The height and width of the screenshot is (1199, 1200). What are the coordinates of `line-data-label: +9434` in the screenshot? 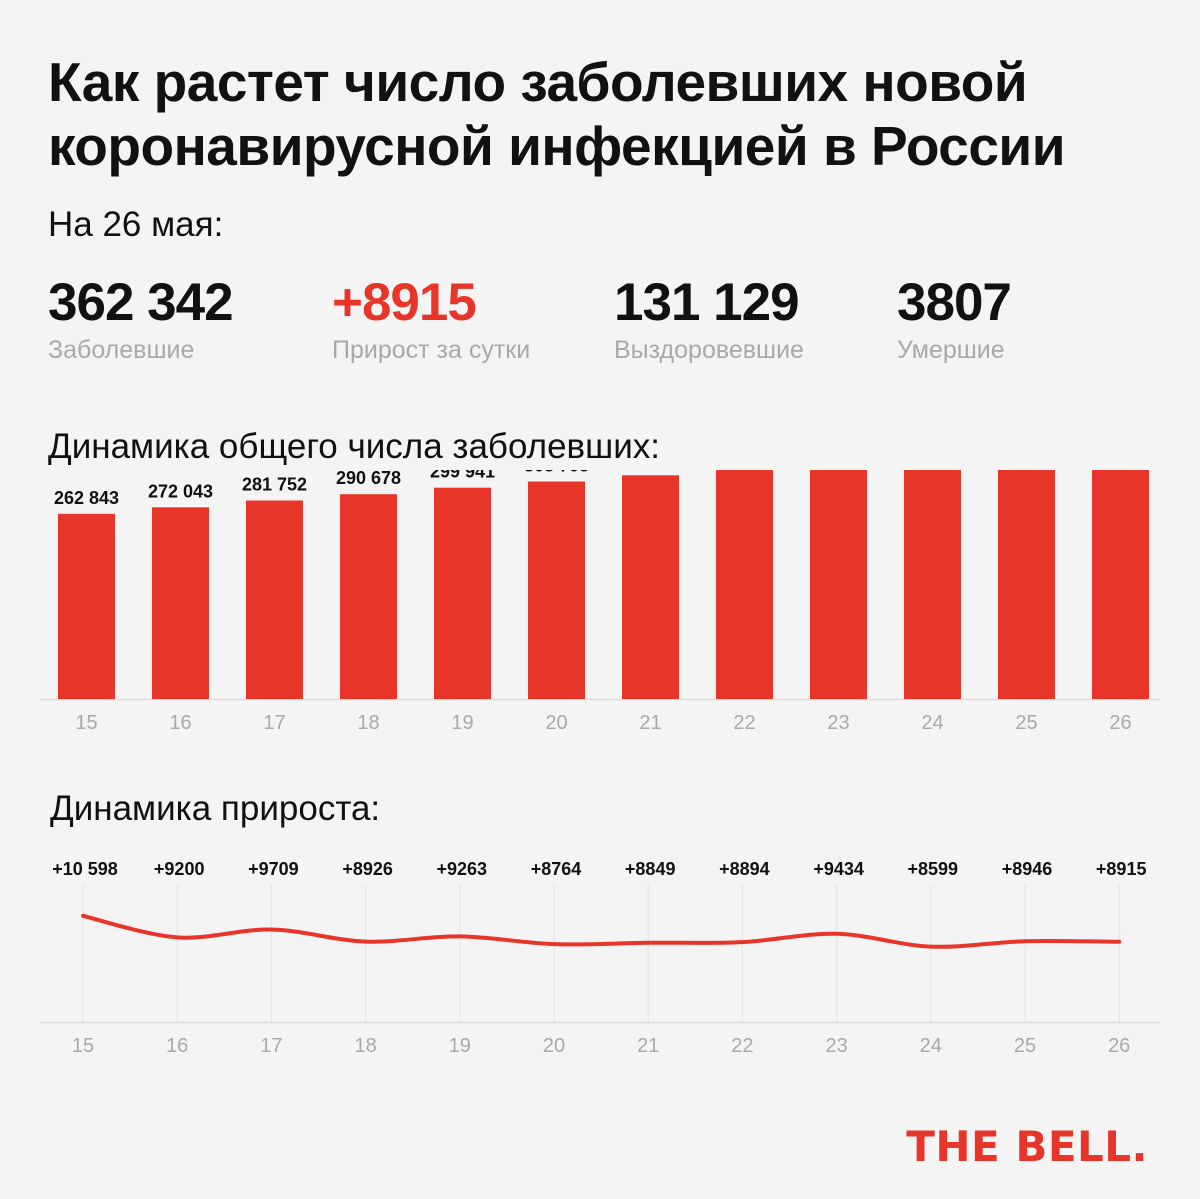 It's located at (838, 869).